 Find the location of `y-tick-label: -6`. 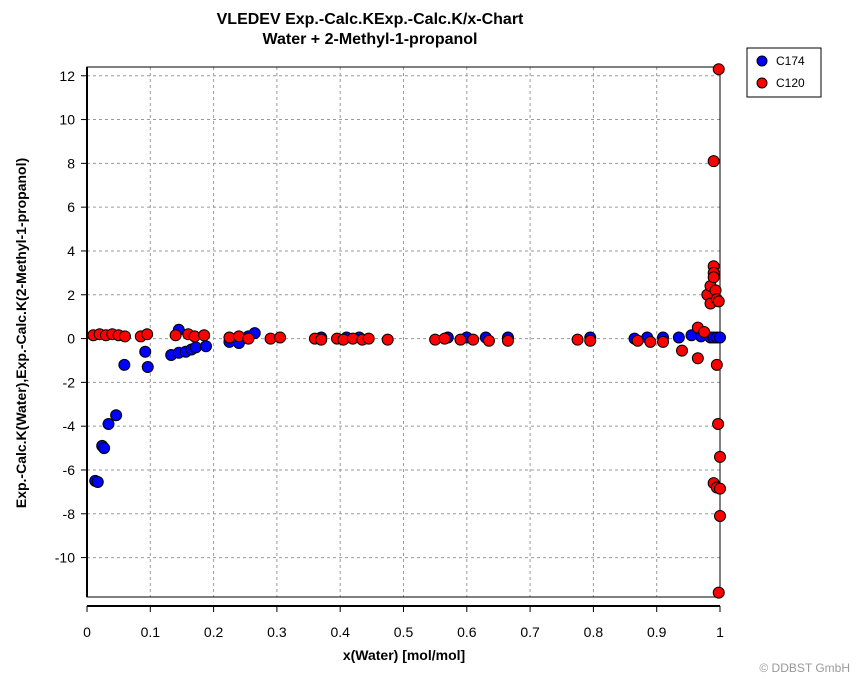

y-tick-label: -6 is located at coordinates (69, 470).